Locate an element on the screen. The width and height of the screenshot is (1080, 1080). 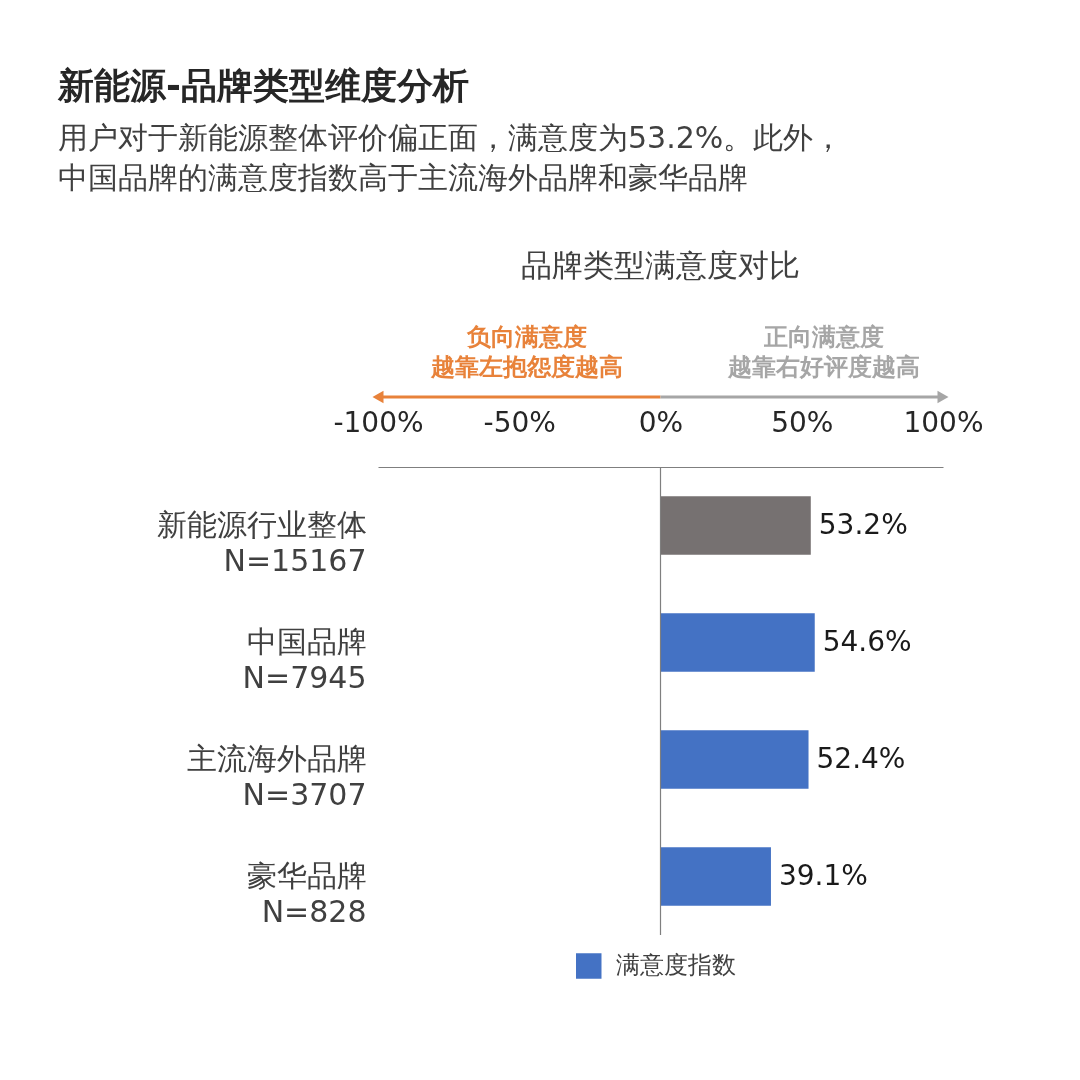
y-tick-label: 新能源行业整体 N=15167 is located at coordinates (261, 542).